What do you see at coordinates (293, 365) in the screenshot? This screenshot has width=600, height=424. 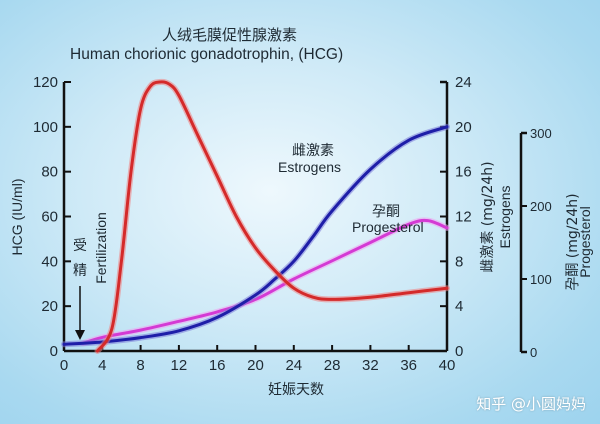 I see `x-tick-label: 24` at bounding box center [293, 365].